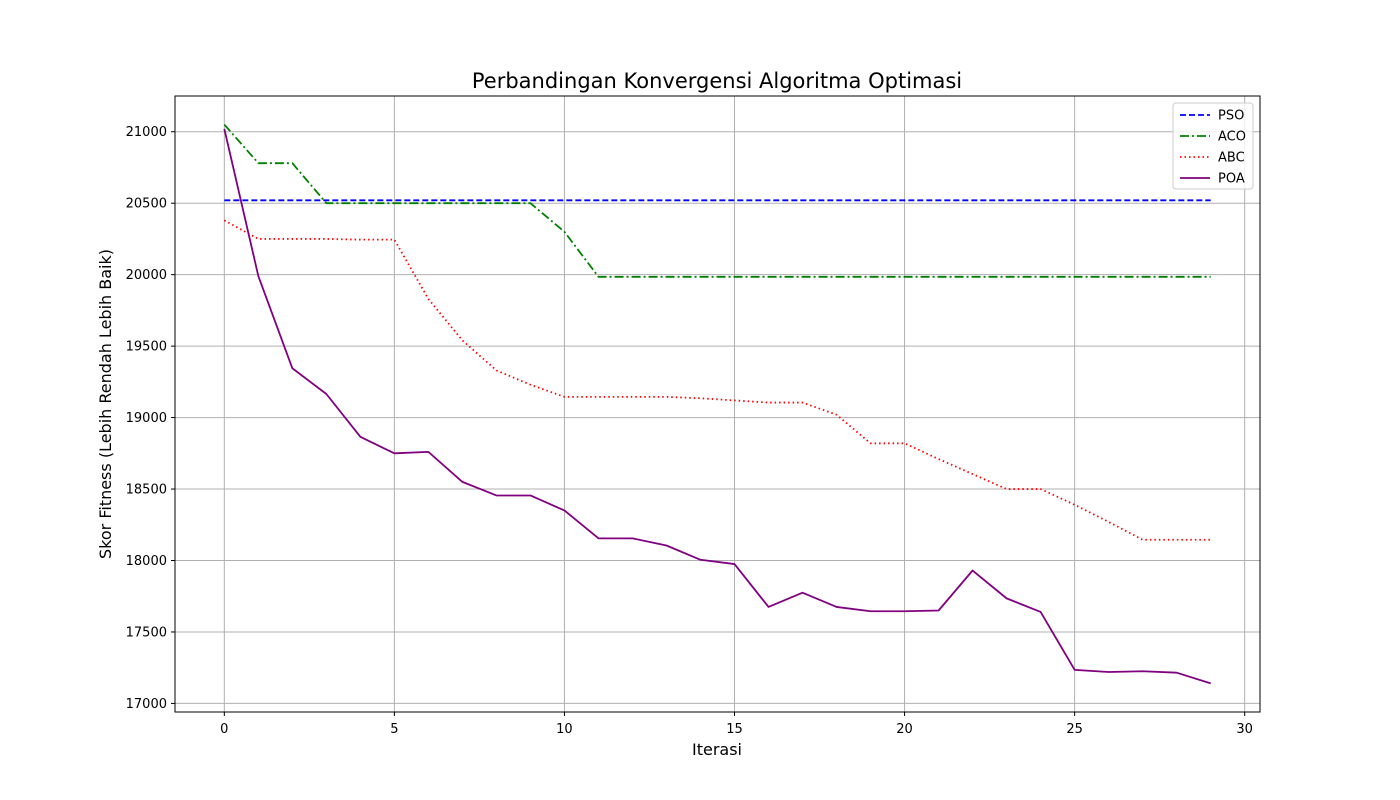  I want to click on x-tick-label: 0, so click(224, 729).